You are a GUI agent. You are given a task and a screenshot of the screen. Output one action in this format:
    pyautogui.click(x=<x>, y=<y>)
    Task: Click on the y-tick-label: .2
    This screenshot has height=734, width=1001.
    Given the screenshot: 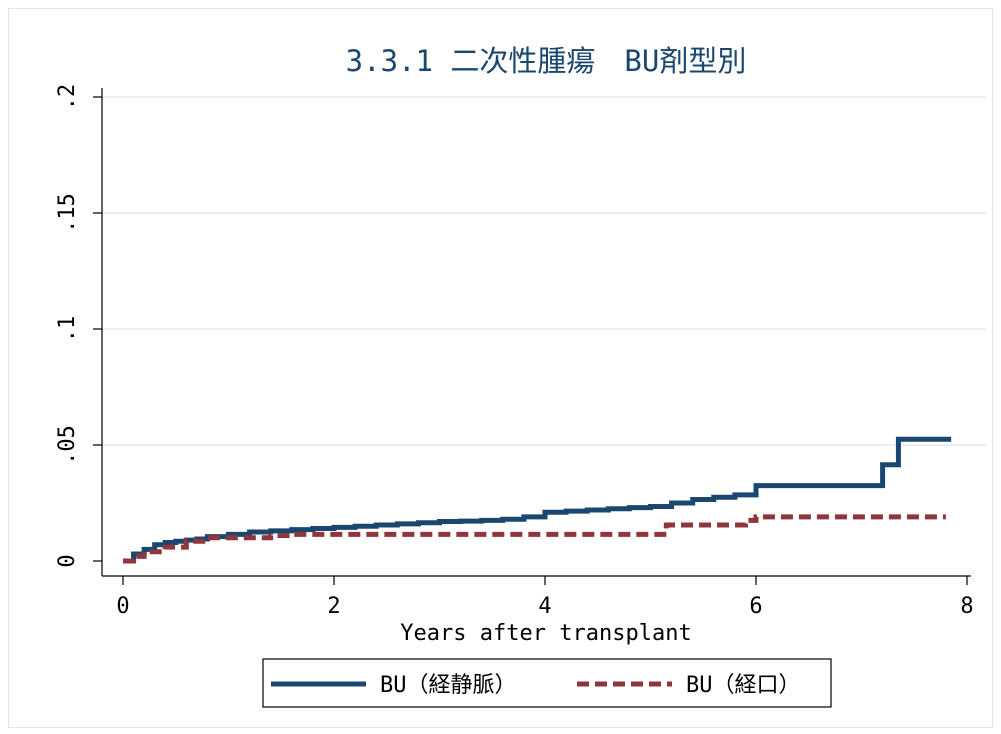 What is the action you would take?
    pyautogui.click(x=67, y=97)
    